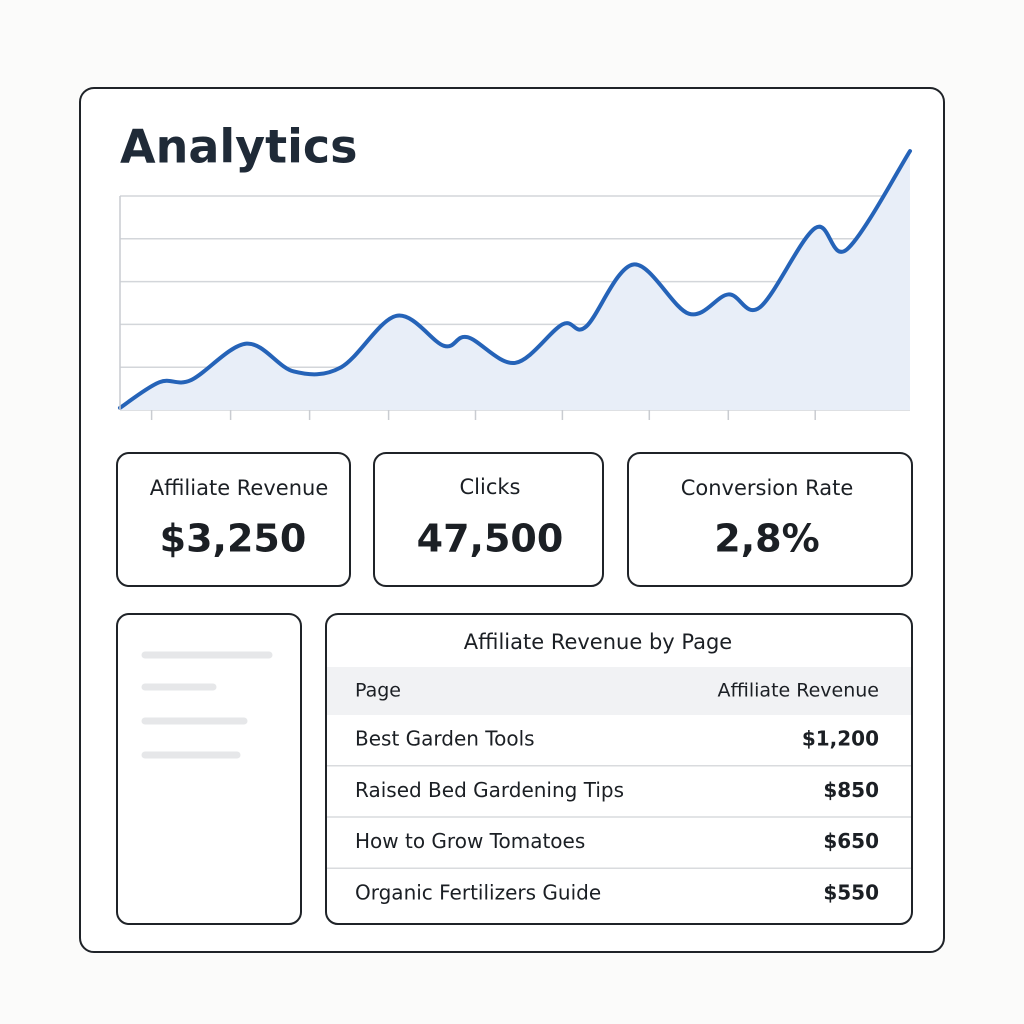 This screenshot has height=1024, width=1024. Describe the element at coordinates (851, 841) in the screenshot. I see `cell-revenue: $650` at that location.